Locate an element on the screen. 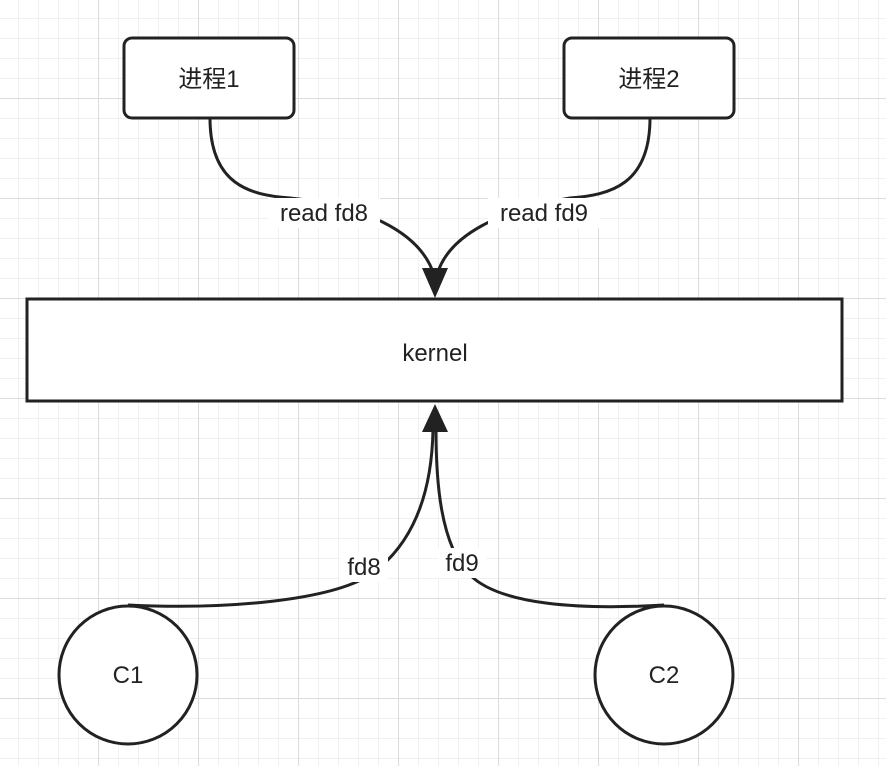 This screenshot has height=766, width=886. node-kernel: kernel is located at coordinates (434, 350).